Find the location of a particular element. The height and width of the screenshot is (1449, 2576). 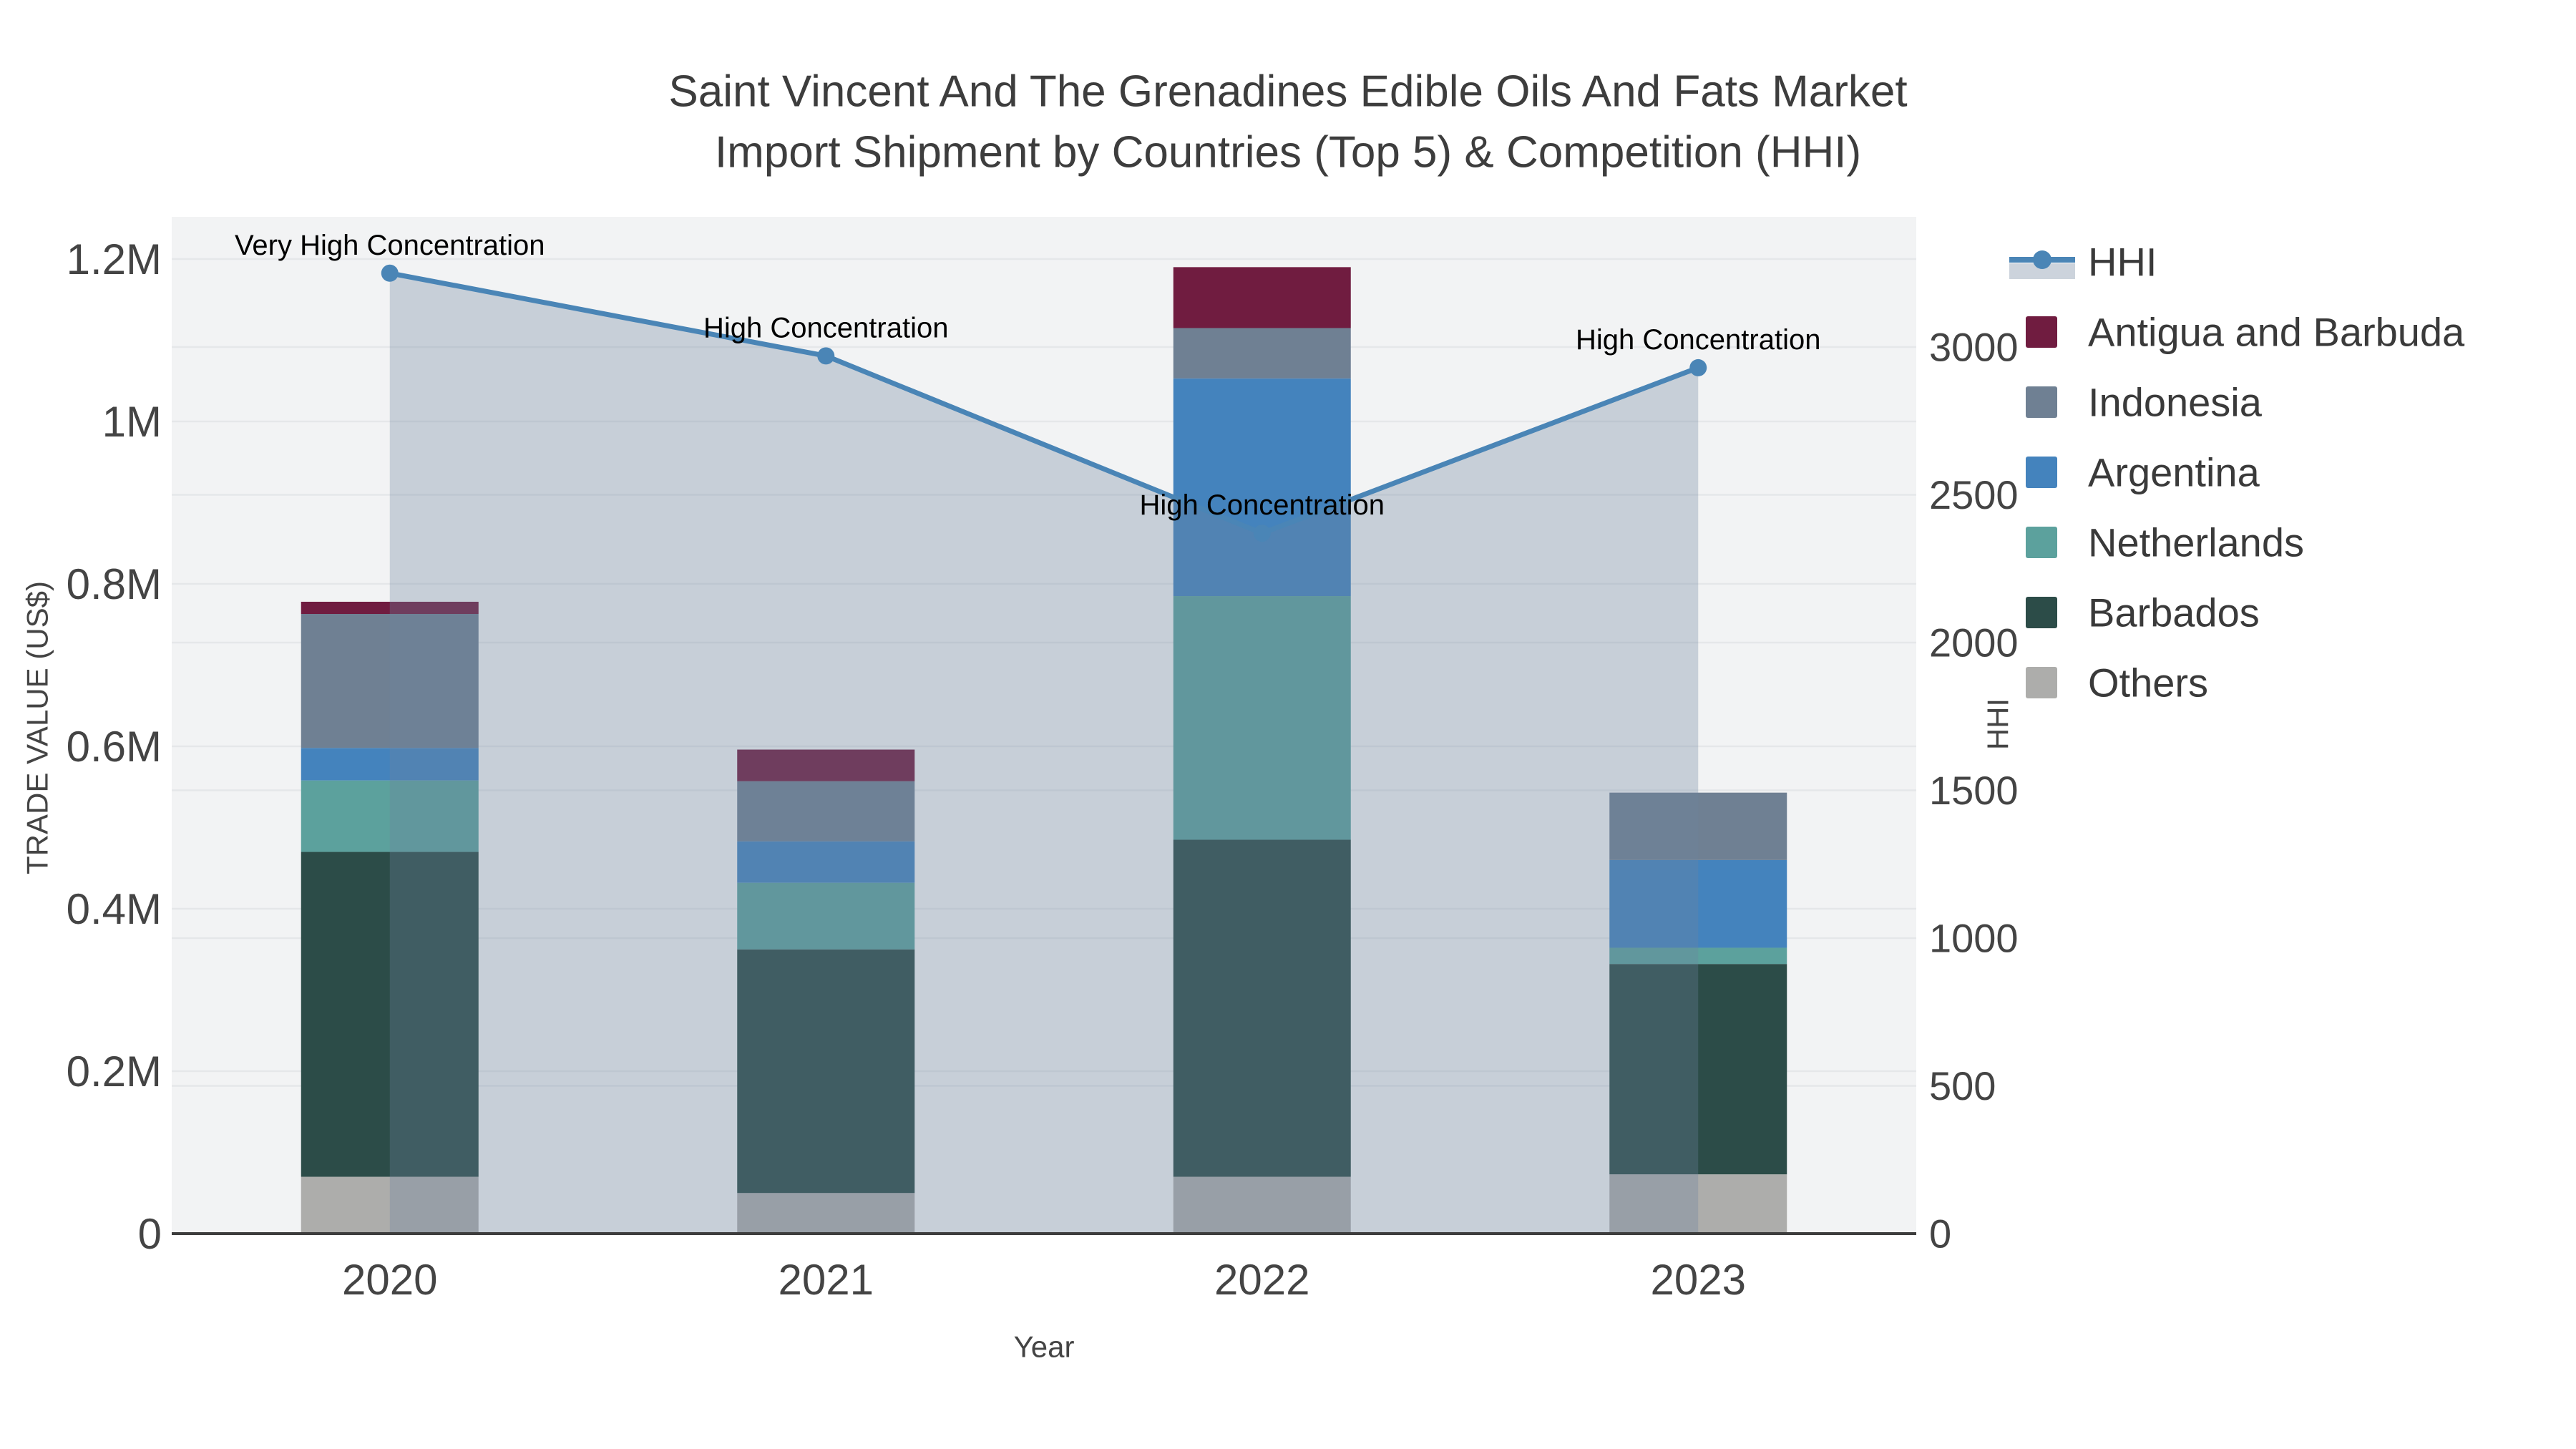

legend-item-barbados: Barbados is located at coordinates (2143, 612).